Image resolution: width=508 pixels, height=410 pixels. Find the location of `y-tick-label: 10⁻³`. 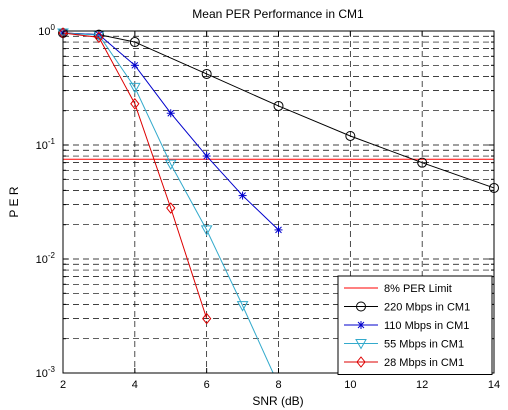

y-tick-label: 10⁻³ is located at coordinates (46, 372).